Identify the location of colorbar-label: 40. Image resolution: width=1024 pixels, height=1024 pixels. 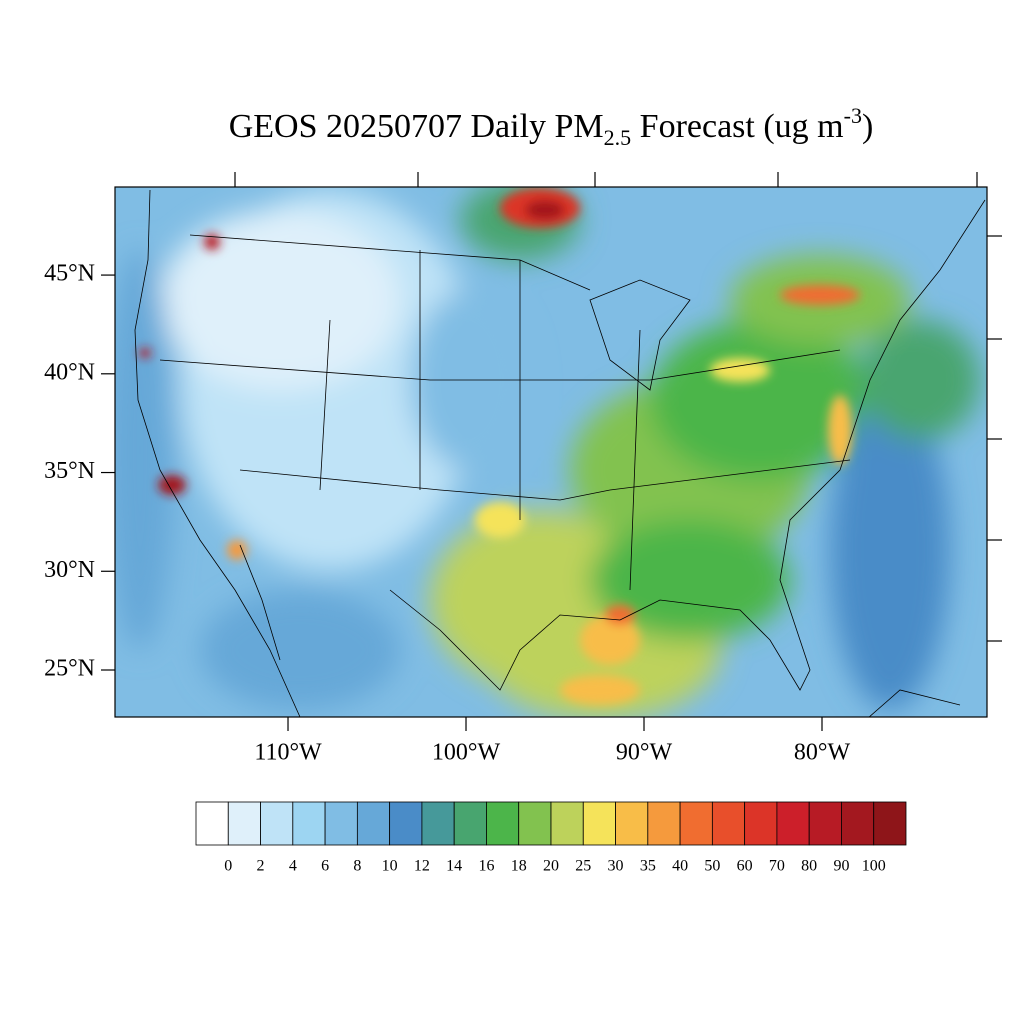
(680, 866).